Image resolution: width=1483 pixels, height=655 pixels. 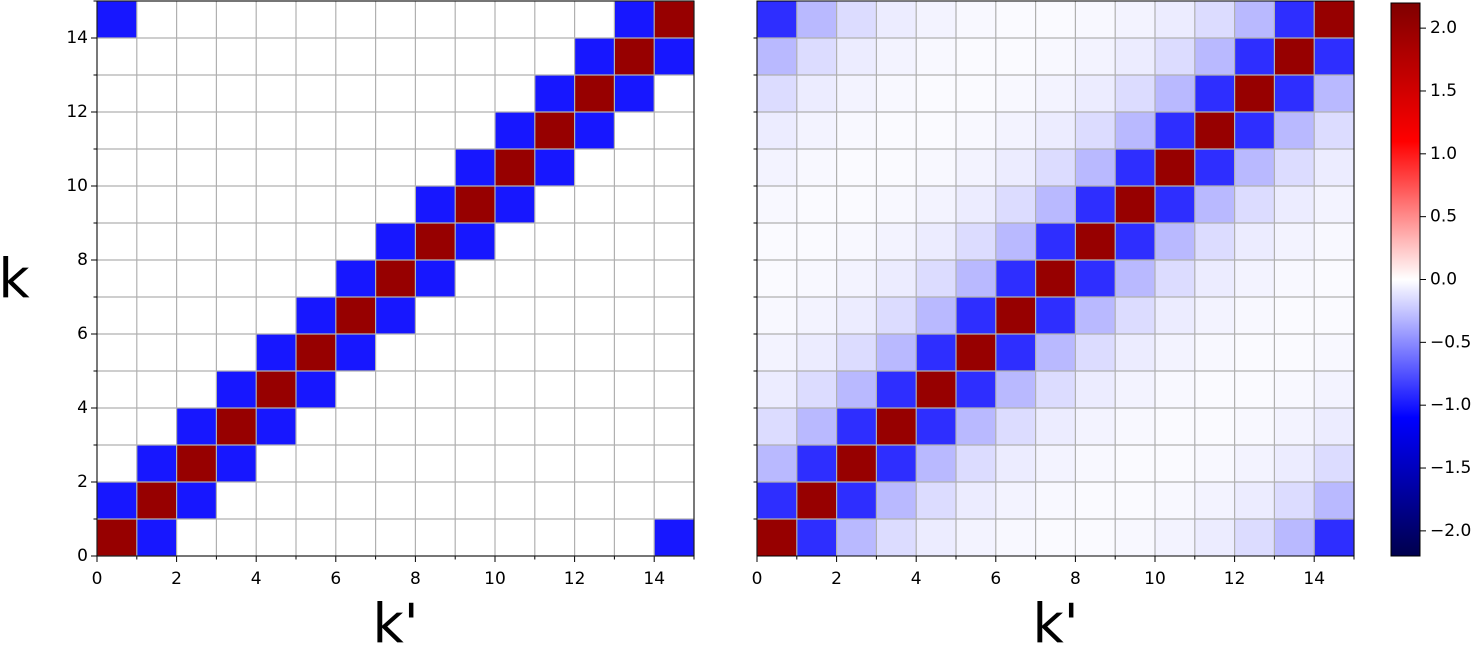 I want to click on x-tick-label: 12, so click(x=1235, y=579).